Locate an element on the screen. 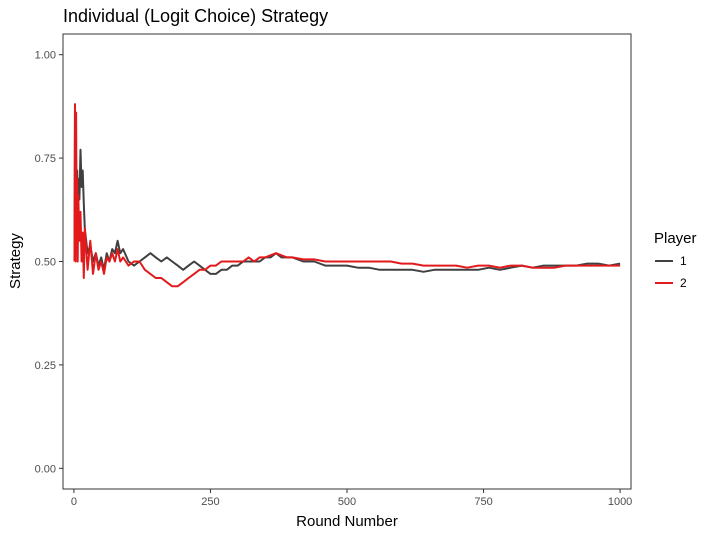 This screenshot has height=534, width=715. y-axis: 0.00 0.25 0.50 0.75 1.00 is located at coordinates (49, 262).